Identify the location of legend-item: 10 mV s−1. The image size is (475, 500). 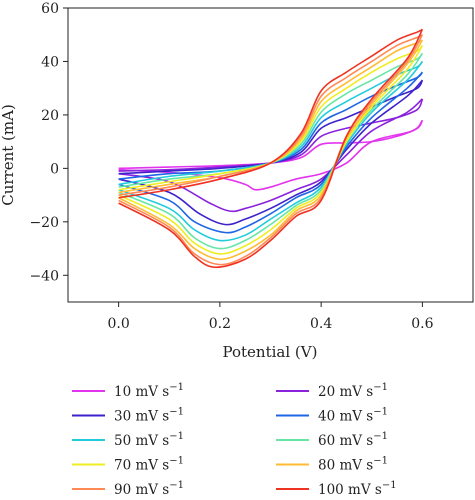
(128, 391).